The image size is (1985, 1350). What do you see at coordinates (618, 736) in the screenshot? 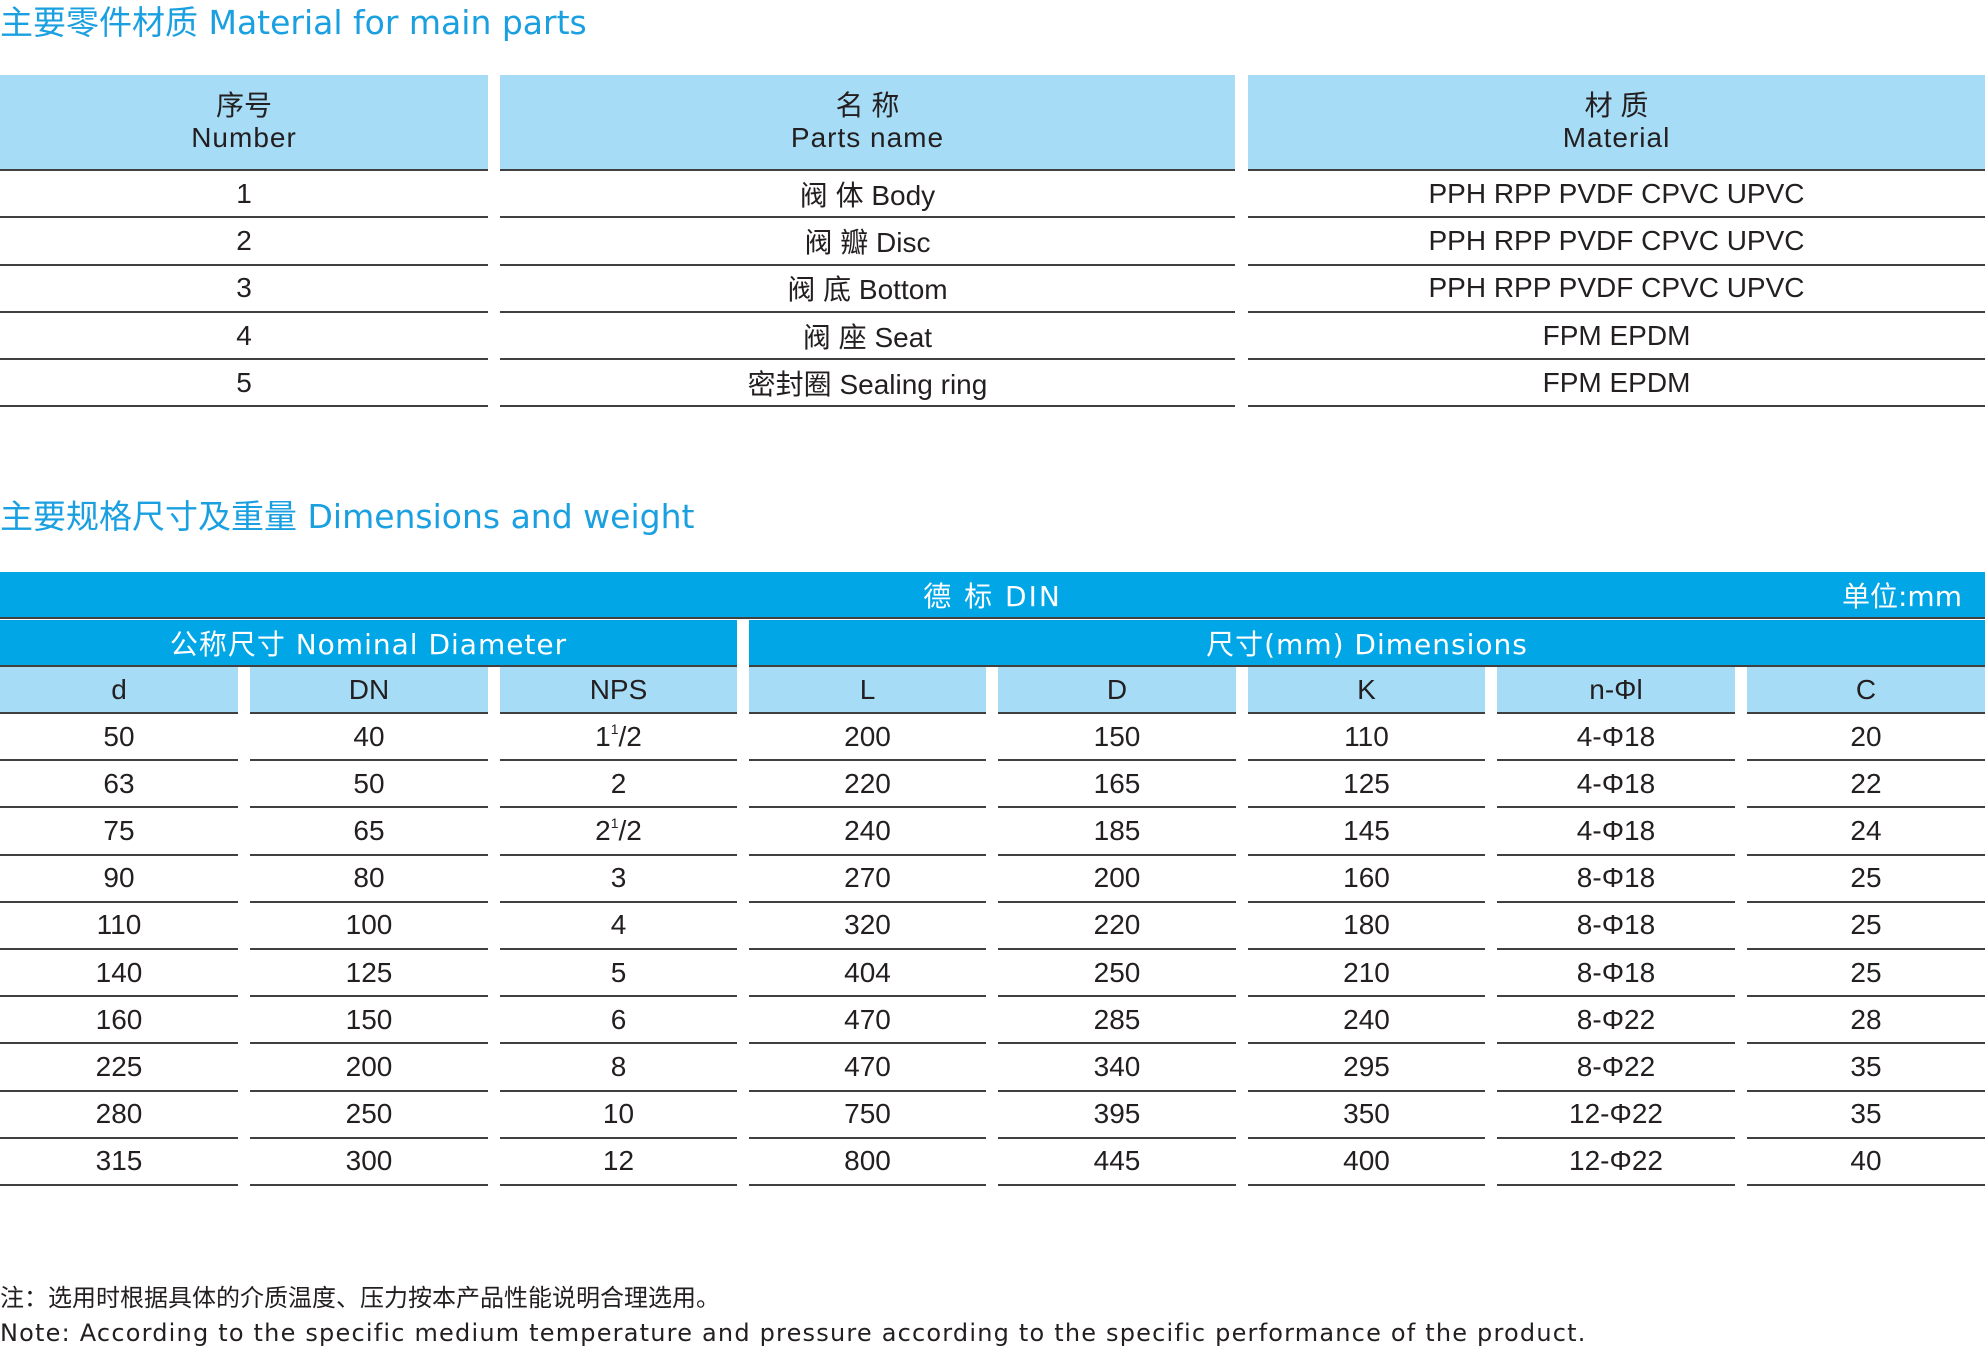
I see `fraction-value: 11/2` at bounding box center [618, 736].